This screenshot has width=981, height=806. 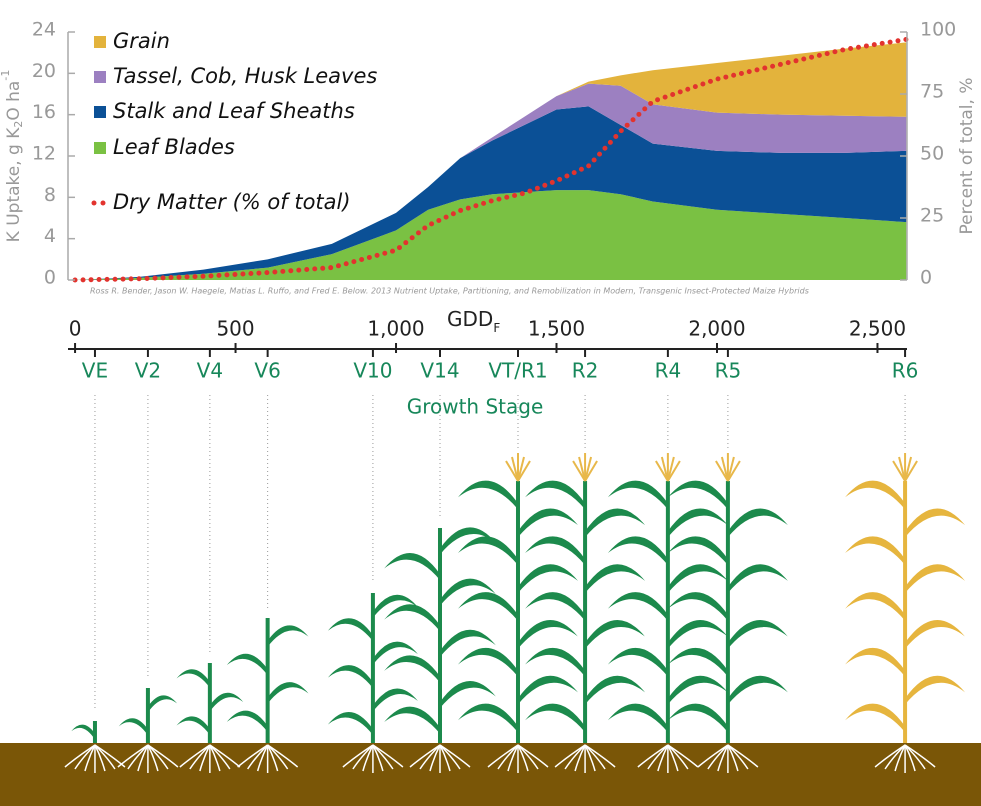 What do you see at coordinates (395, 329) in the screenshot?
I see `x-tick-label: 1,000` at bounding box center [395, 329].